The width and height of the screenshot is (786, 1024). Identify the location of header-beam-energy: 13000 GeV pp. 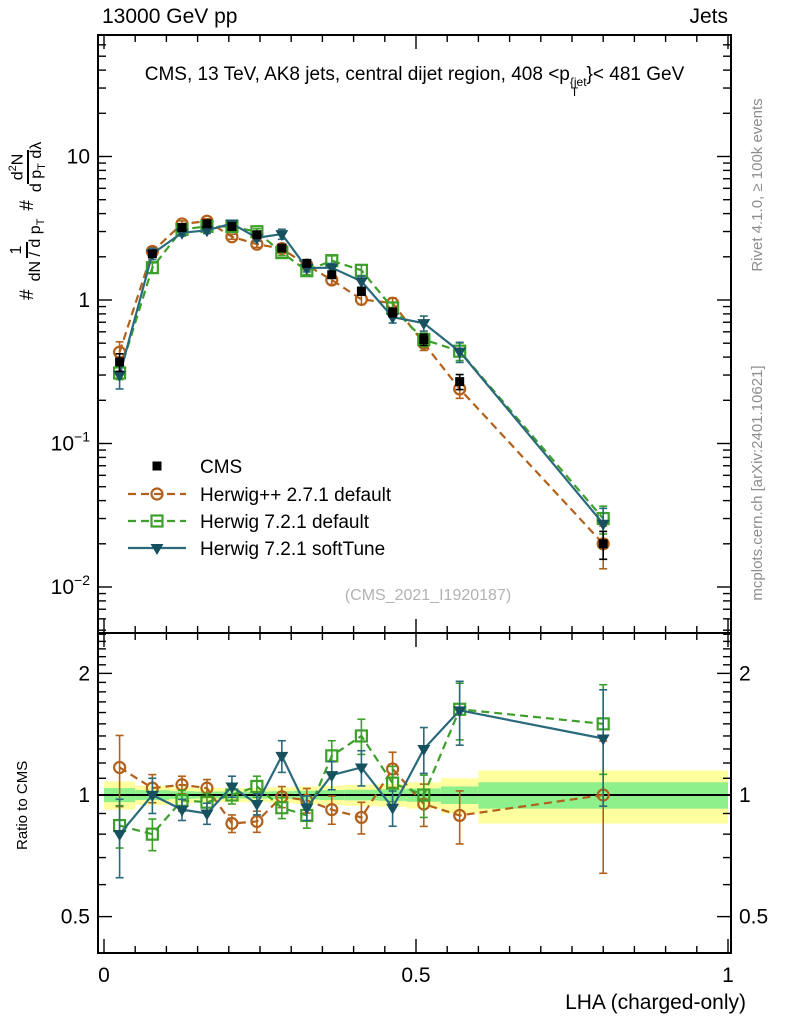
(170, 16).